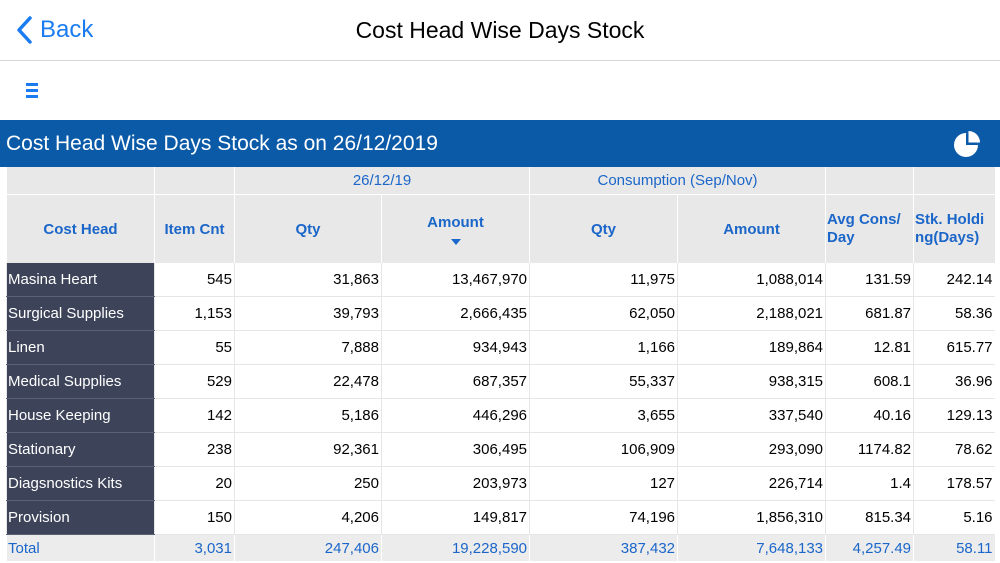  I want to click on total-cell: 3,031, so click(194, 547).